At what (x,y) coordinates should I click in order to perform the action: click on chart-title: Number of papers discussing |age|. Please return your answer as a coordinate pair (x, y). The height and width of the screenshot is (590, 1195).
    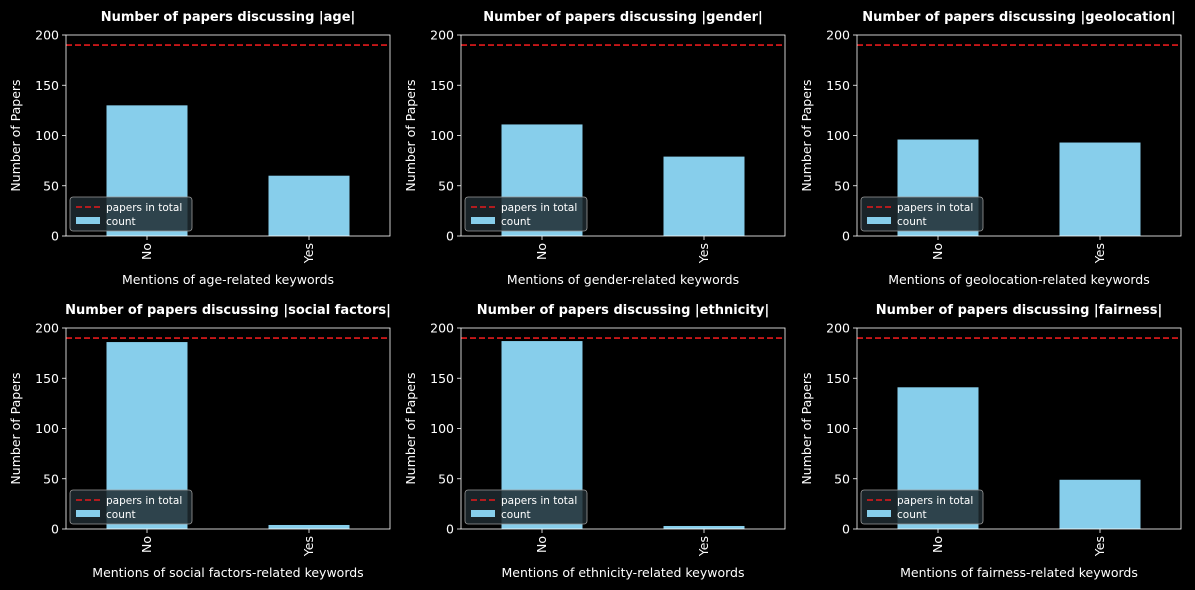
    Looking at the image, I should click on (228, 17).